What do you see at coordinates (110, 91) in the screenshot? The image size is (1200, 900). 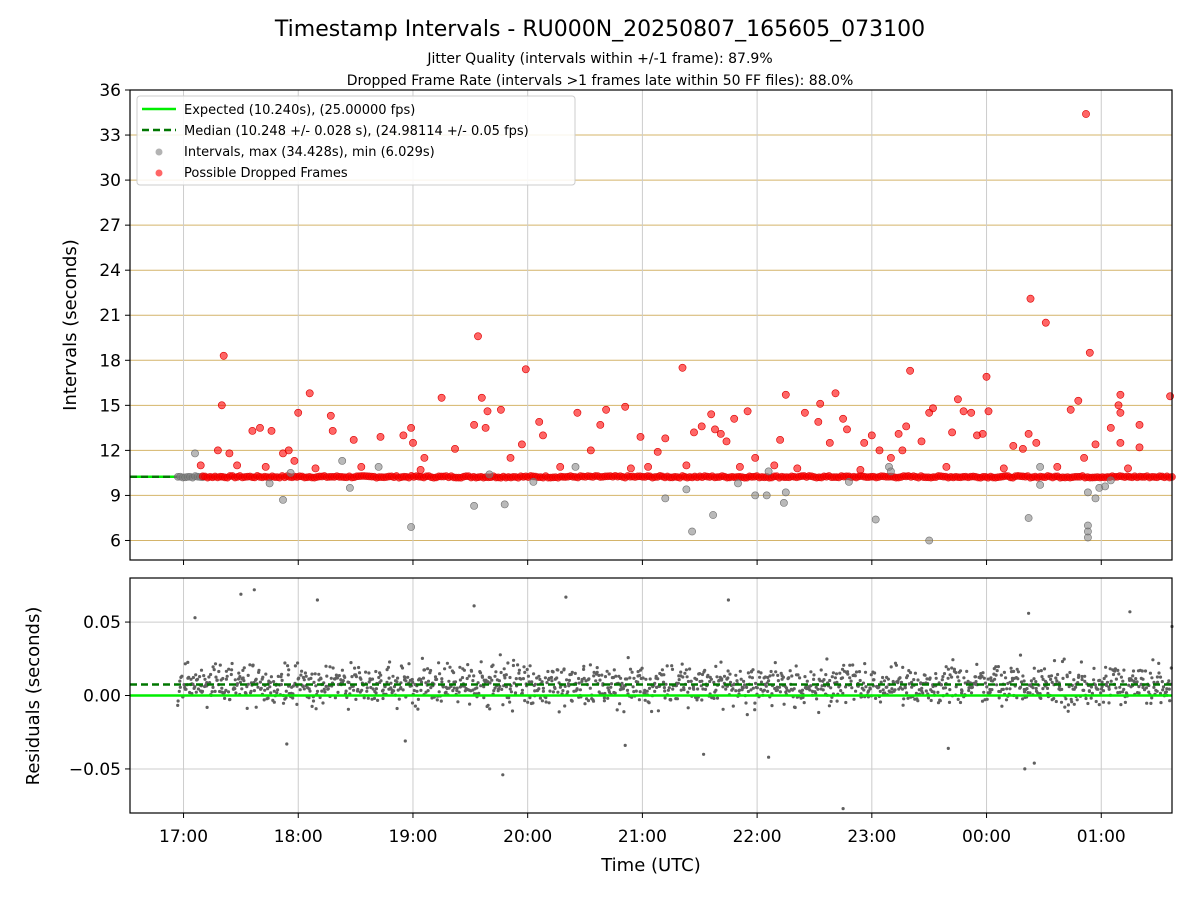 I see `intervals-y-tick-label: 36` at bounding box center [110, 91].